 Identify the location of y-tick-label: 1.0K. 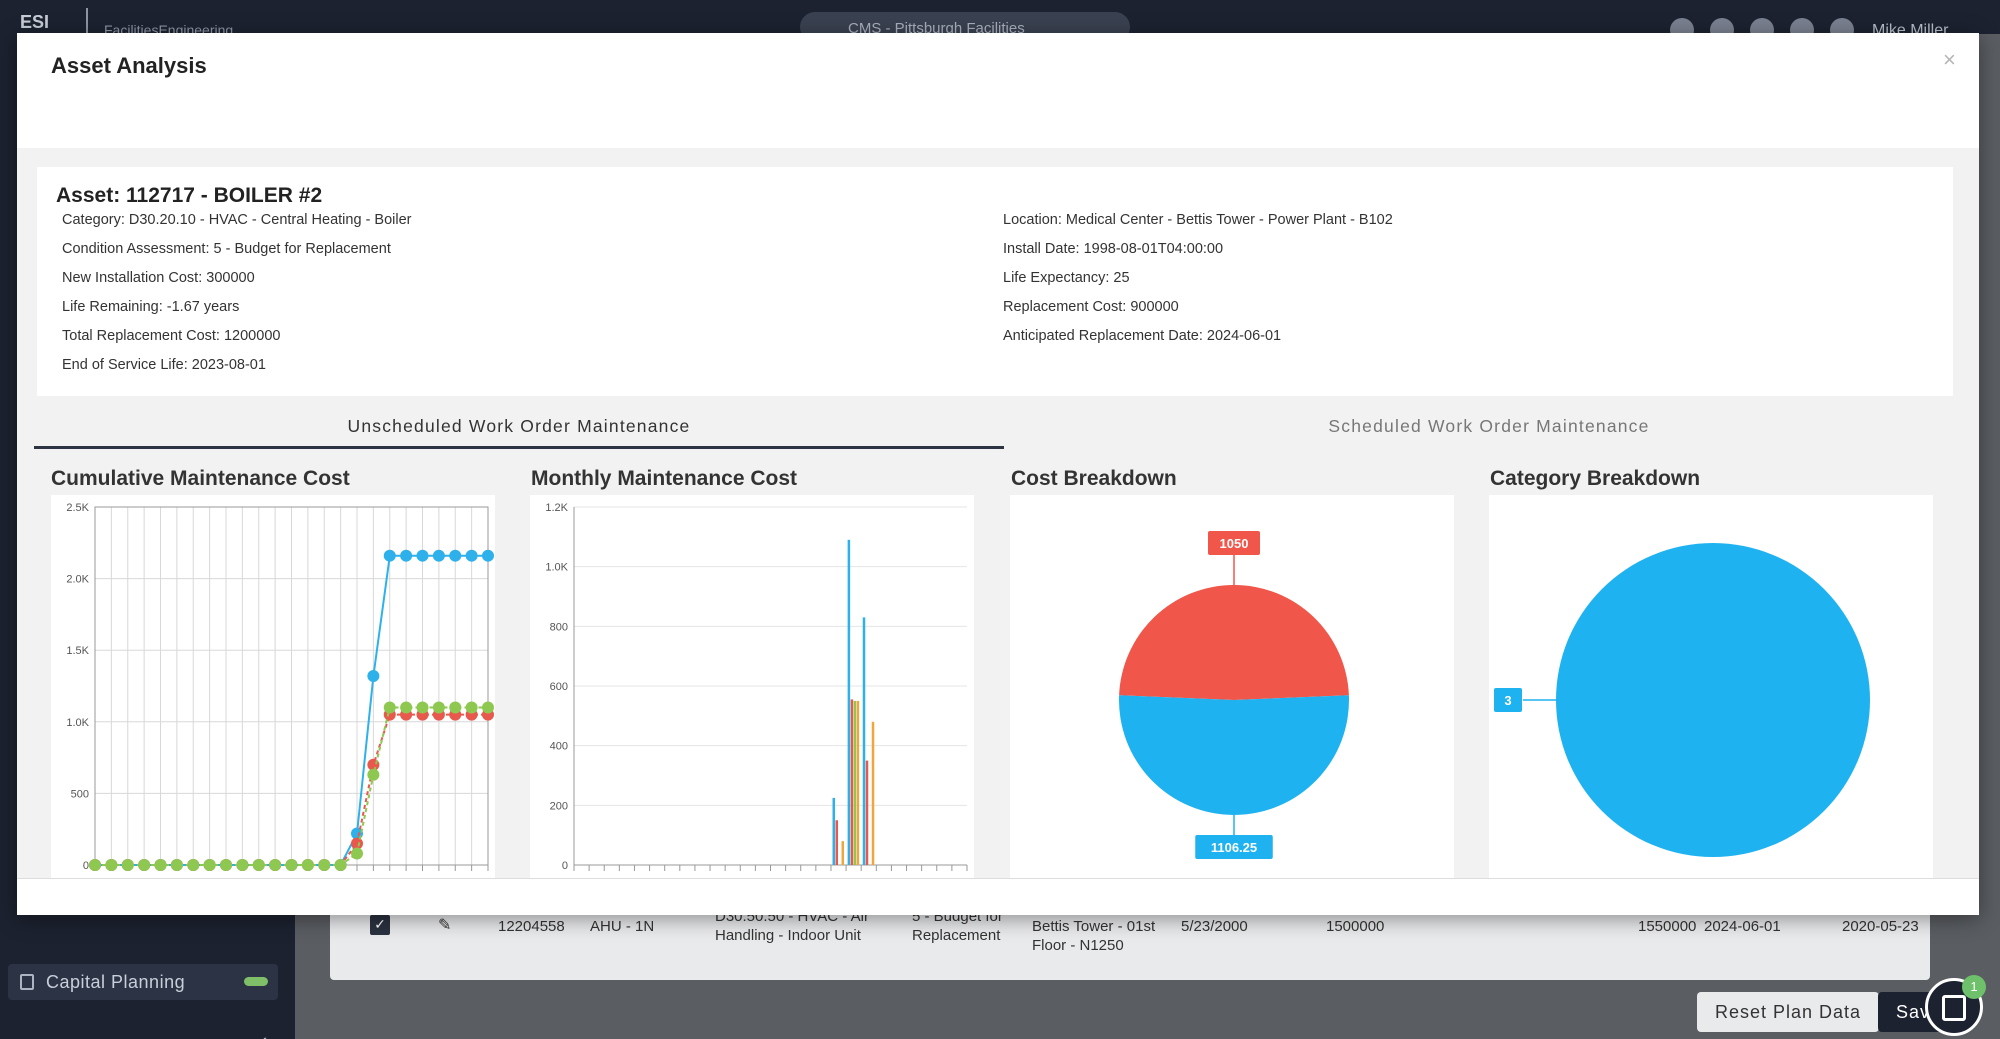
(556, 568).